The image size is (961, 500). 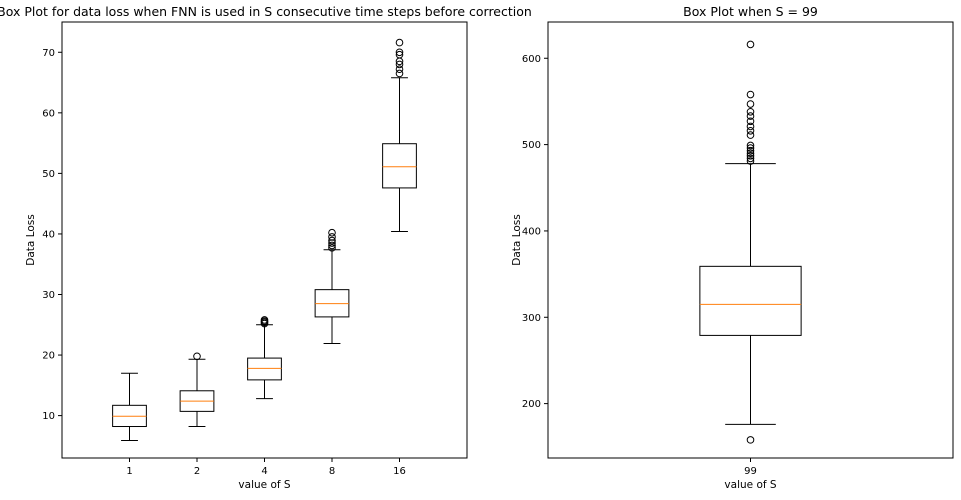 I want to click on x-tick-label: 16, so click(x=399, y=471).